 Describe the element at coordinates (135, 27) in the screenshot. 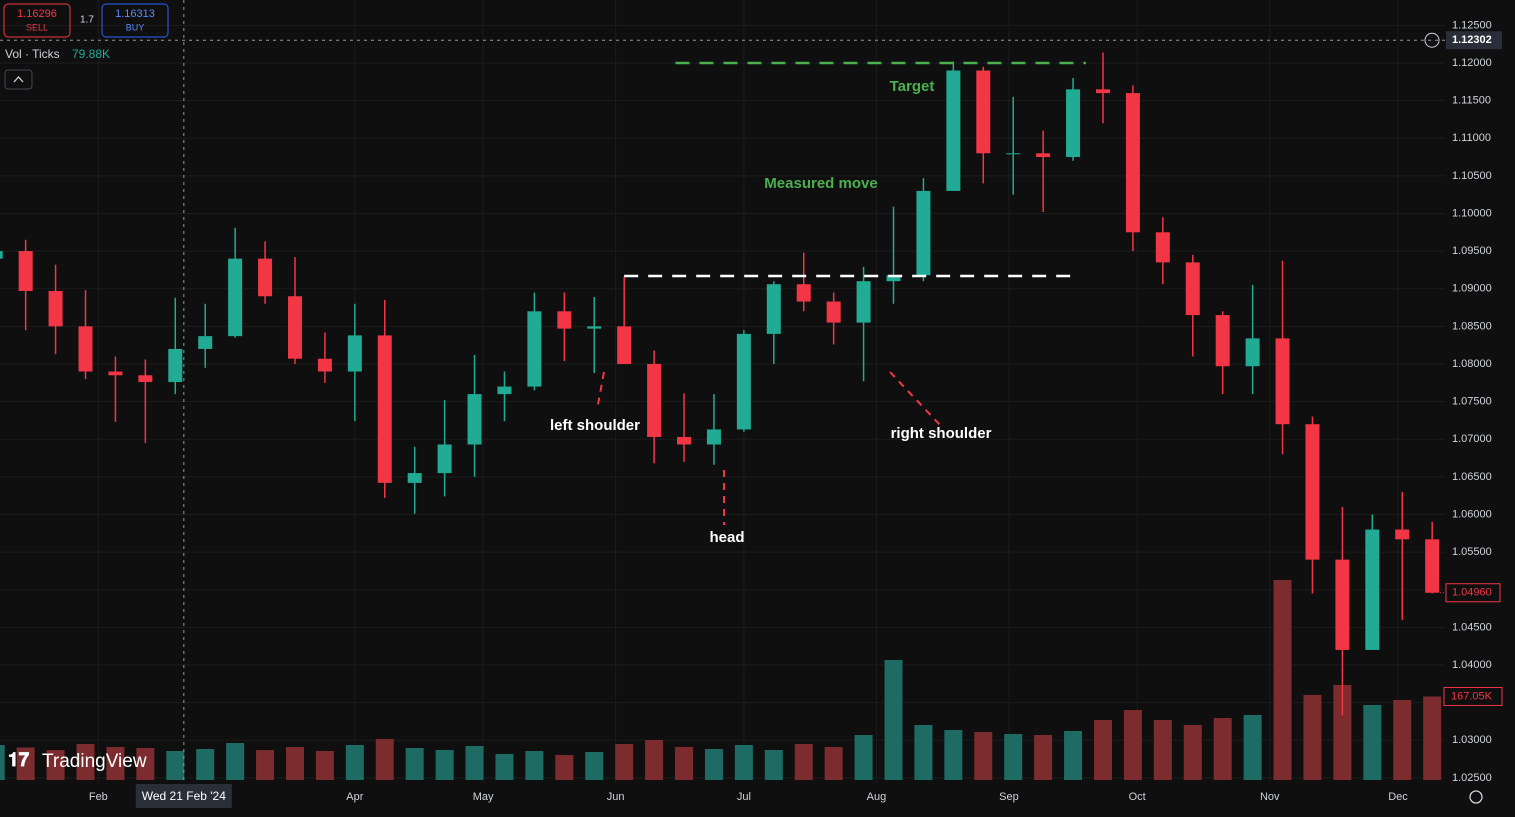

I see `buy-label: BUY` at that location.